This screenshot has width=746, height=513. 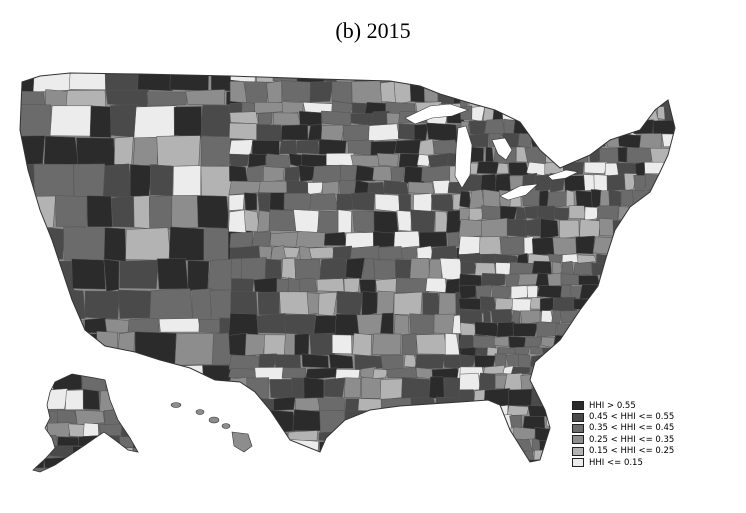 I want to click on alaska-region, so click(x=99, y=423).